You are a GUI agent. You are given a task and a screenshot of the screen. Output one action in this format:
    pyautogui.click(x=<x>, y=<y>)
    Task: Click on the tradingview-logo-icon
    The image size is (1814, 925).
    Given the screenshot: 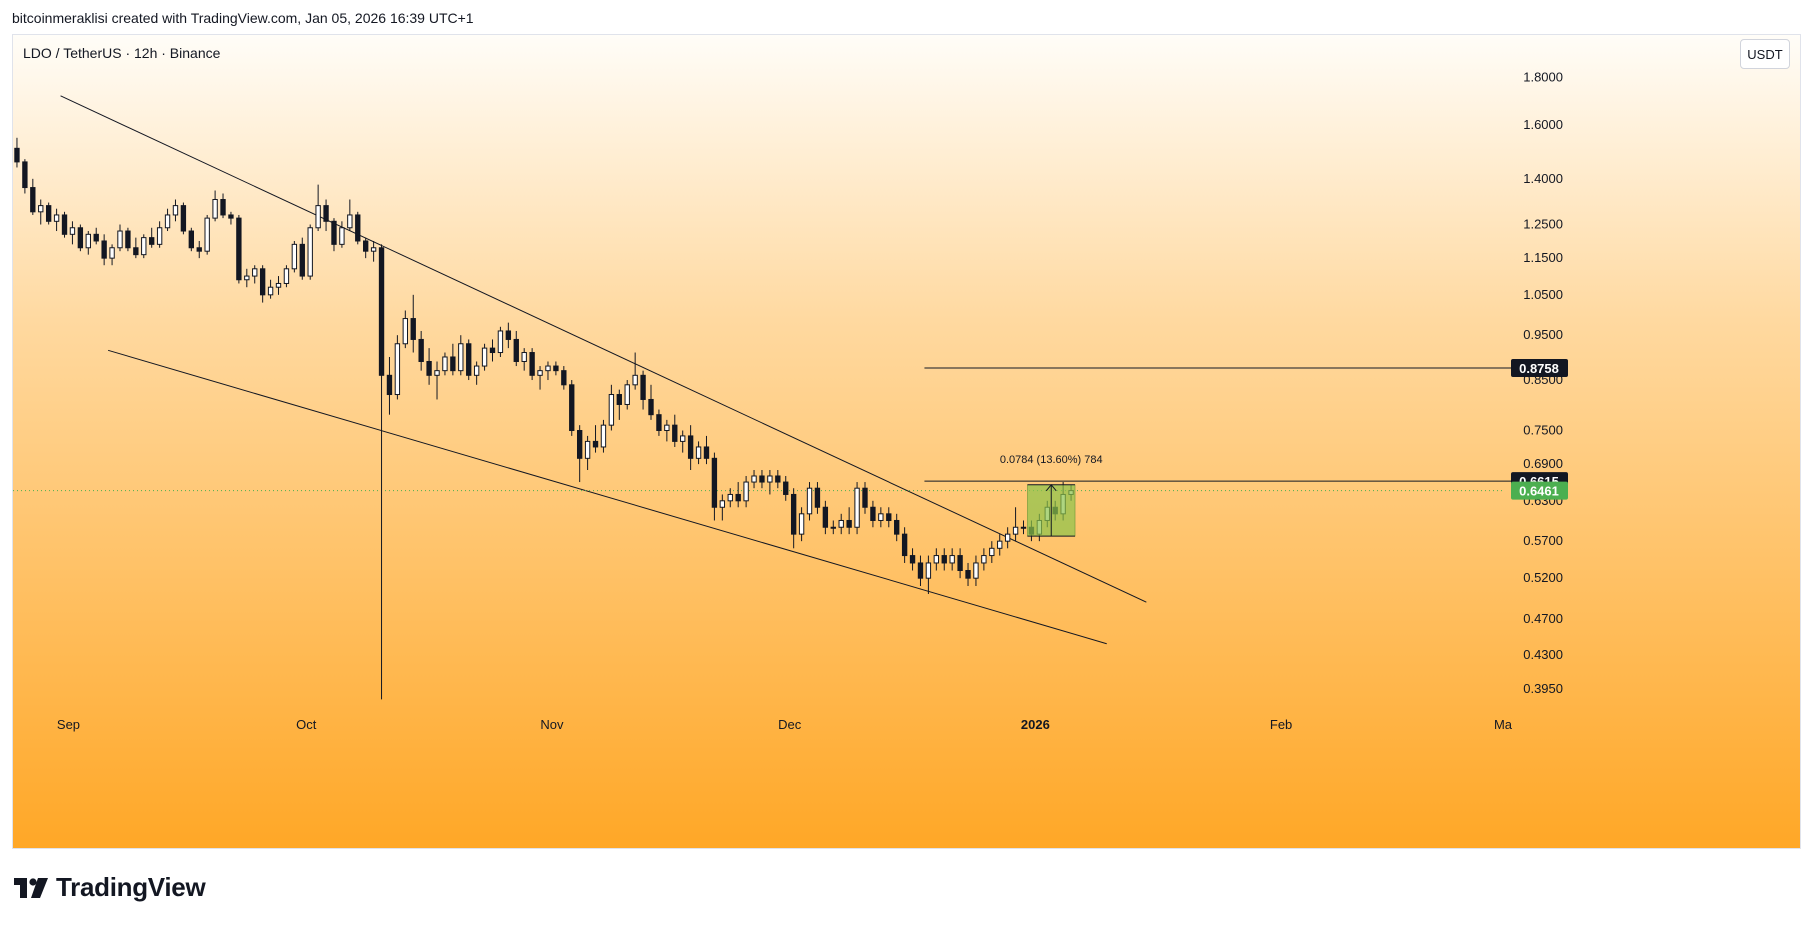 What is the action you would take?
    pyautogui.click(x=31, y=887)
    